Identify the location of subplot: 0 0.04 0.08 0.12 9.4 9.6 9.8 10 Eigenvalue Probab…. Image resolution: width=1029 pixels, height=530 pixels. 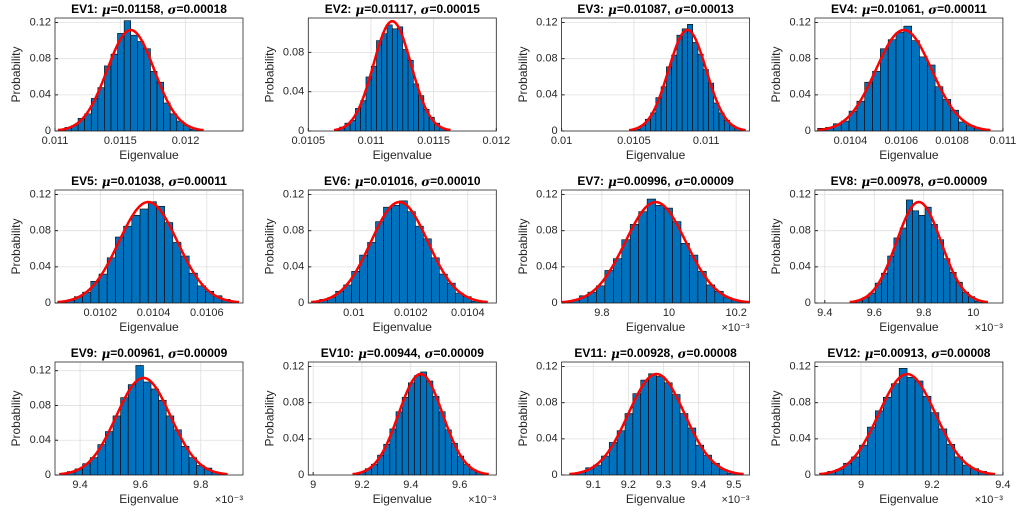
(886, 254).